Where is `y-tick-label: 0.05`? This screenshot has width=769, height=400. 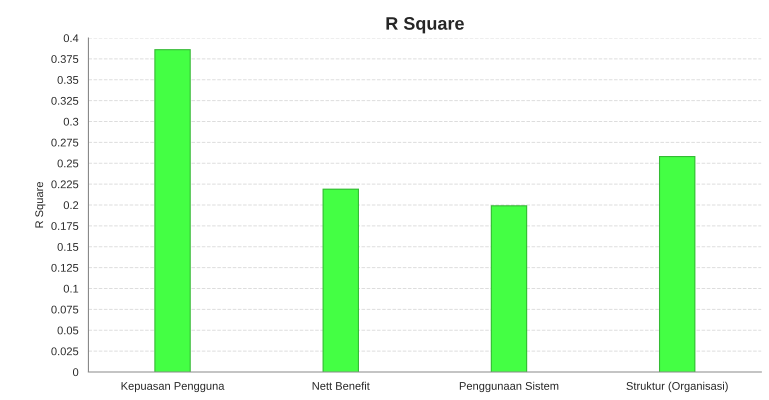
y-tick-label: 0.05 is located at coordinates (68, 330).